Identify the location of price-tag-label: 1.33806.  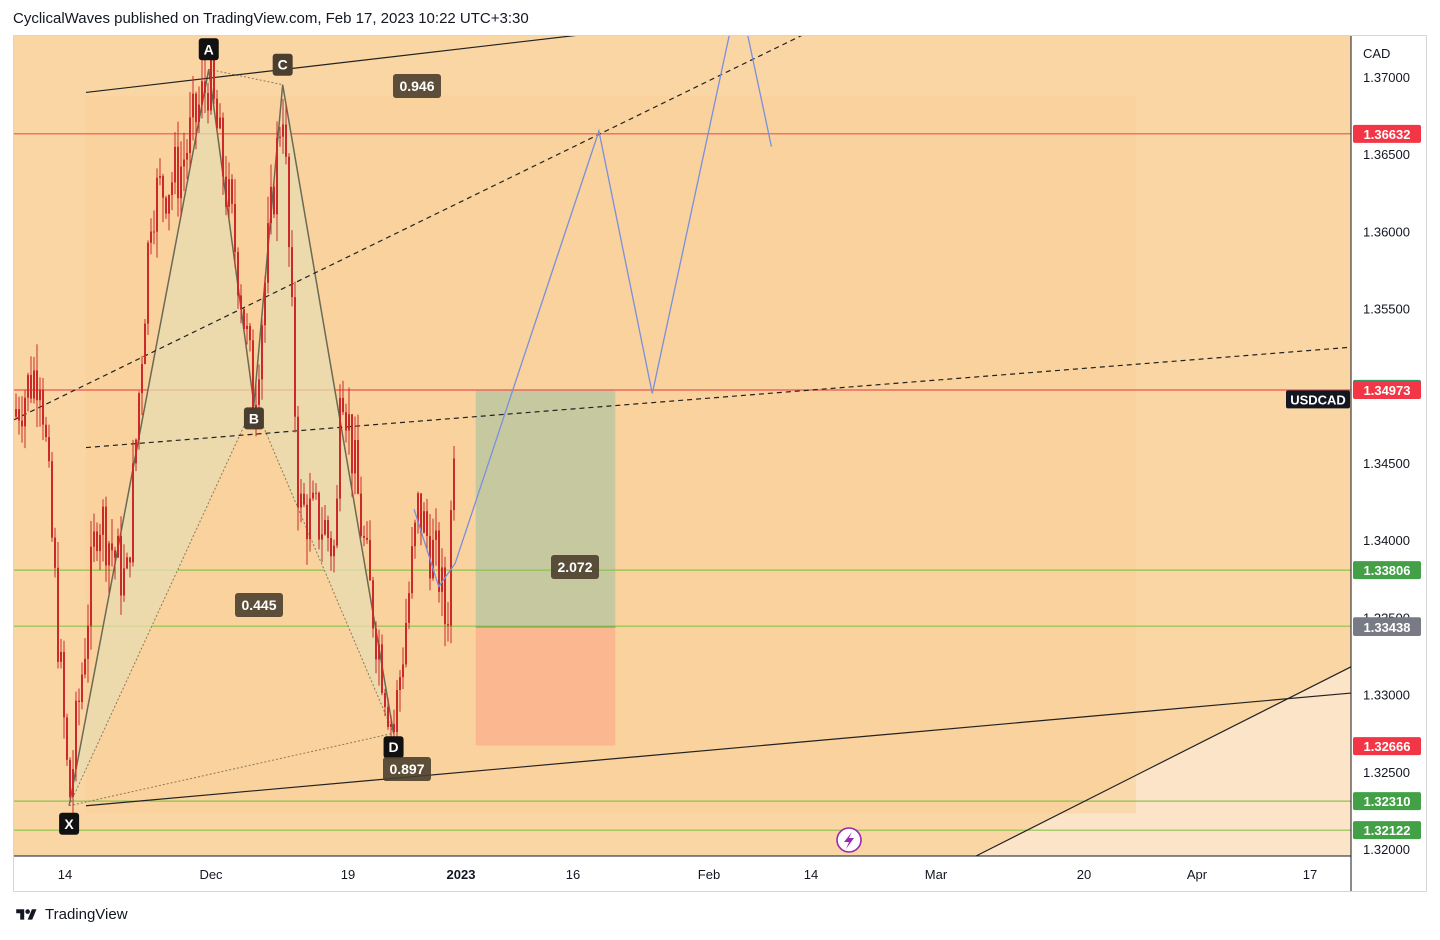
(1387, 570).